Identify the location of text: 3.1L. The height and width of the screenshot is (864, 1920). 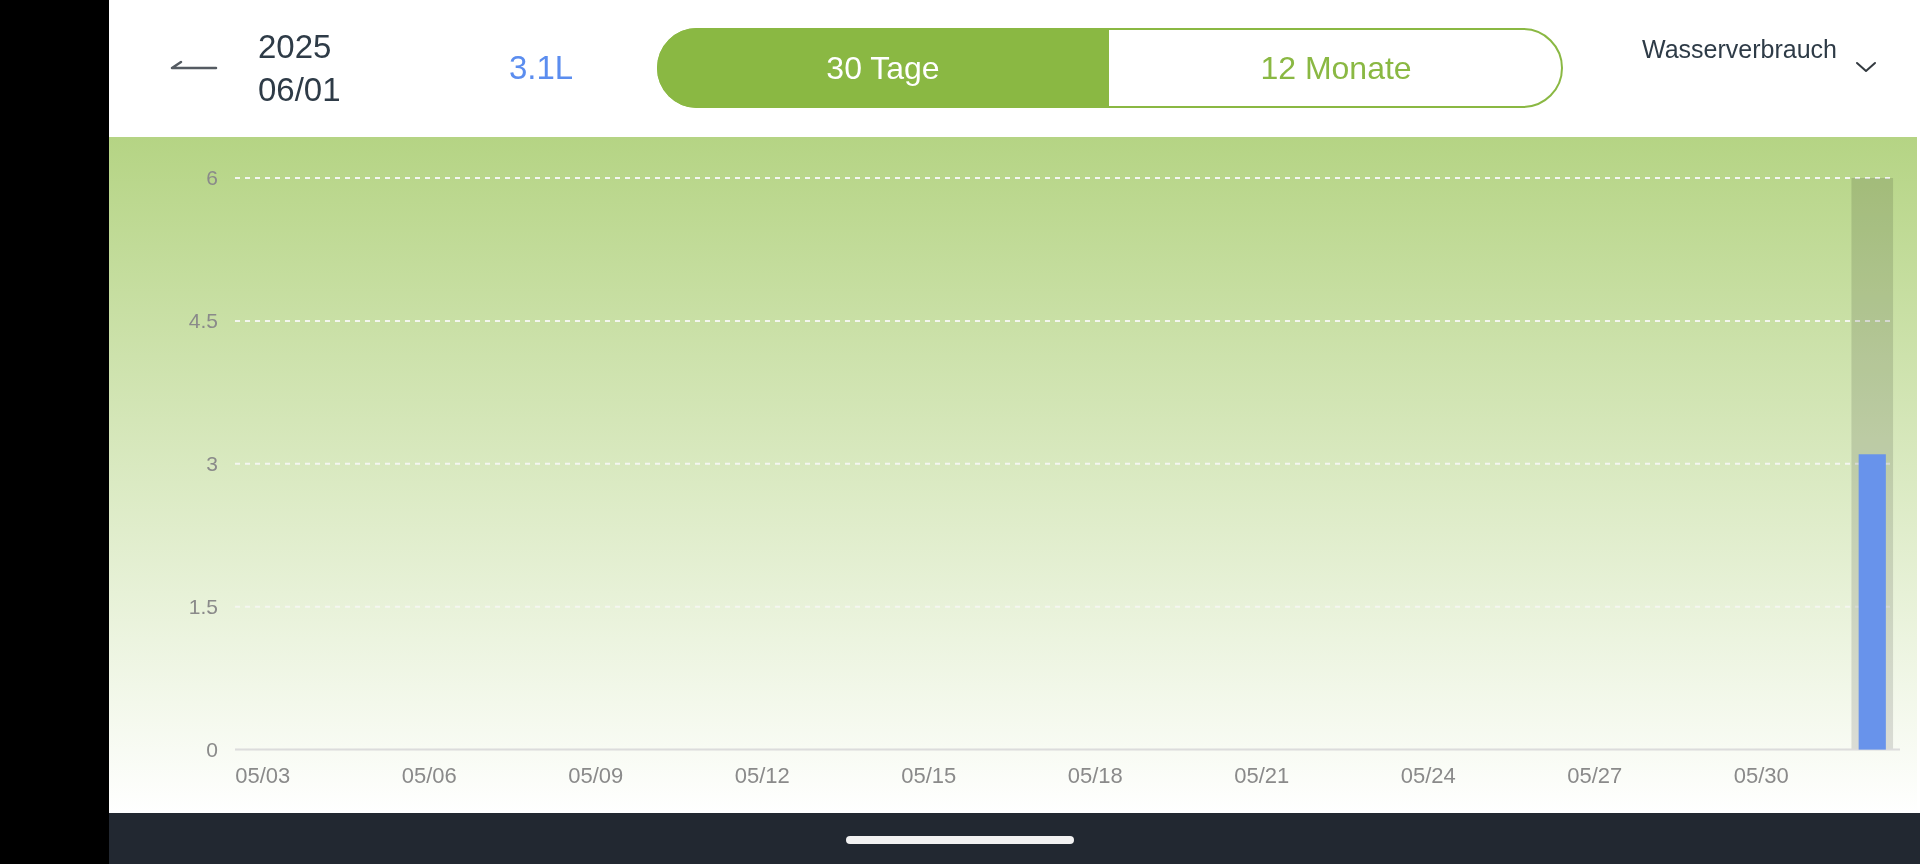
(541, 67).